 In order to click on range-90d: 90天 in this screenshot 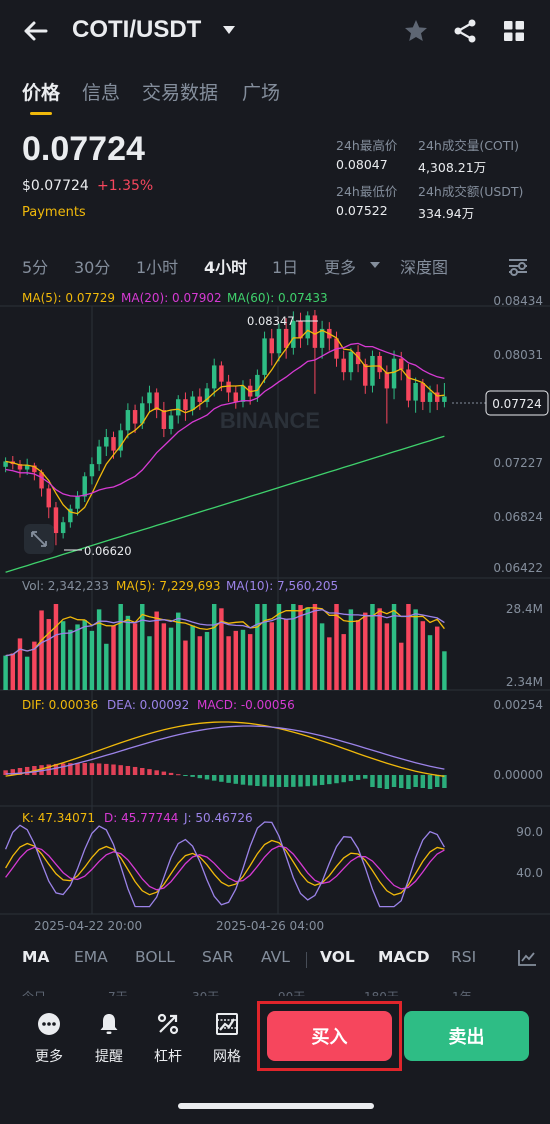, I will do `click(291, 992)`.